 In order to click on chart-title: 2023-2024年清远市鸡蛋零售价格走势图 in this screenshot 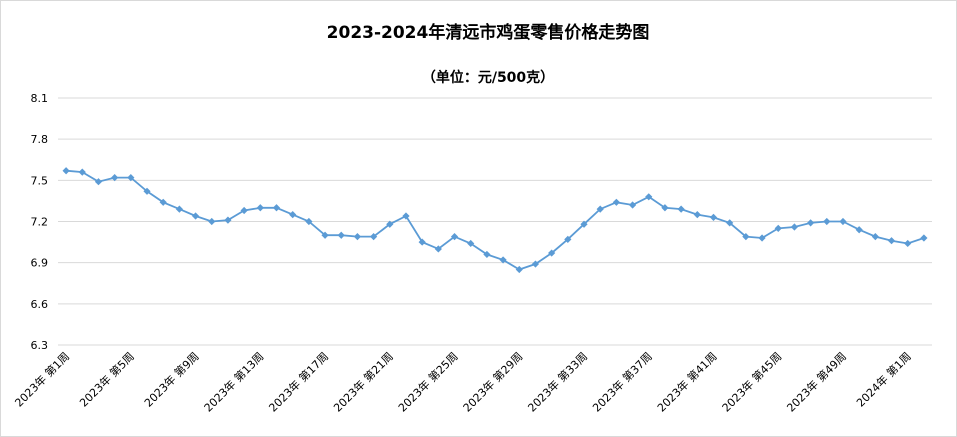, I will do `click(488, 32)`.